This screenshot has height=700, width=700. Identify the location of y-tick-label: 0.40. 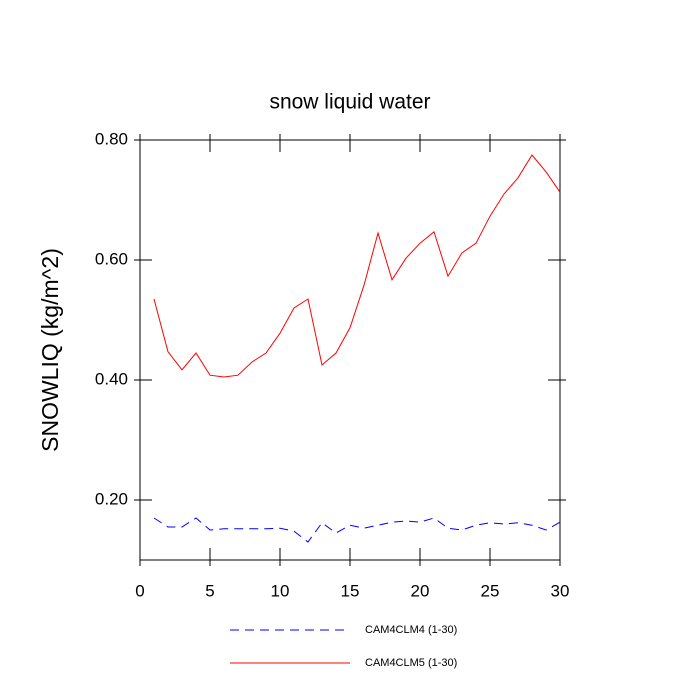
(111, 378).